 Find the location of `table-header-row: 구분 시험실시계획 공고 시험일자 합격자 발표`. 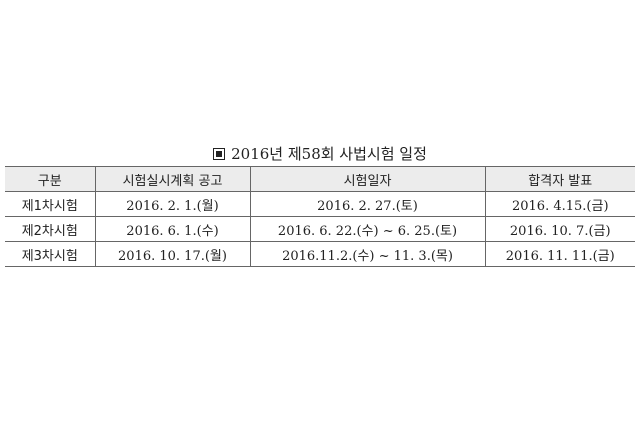

table-header-row: 구분 시험실시계획 공고 시험일자 합격자 발표 is located at coordinates (320, 179).